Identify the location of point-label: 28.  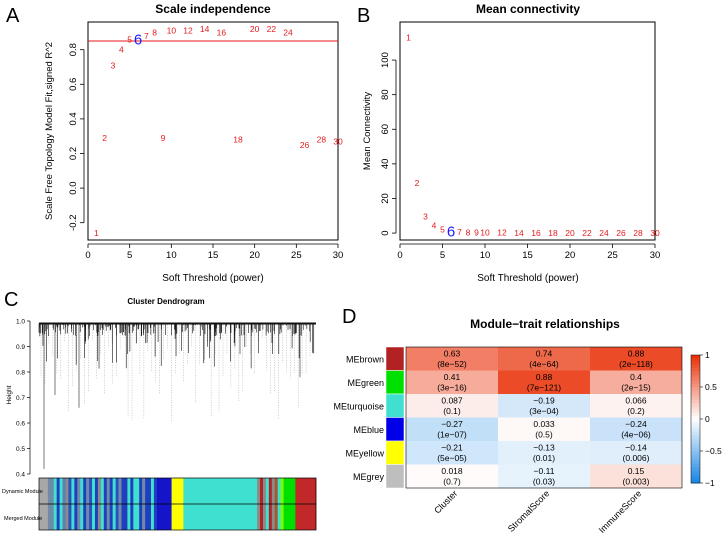
(638, 233).